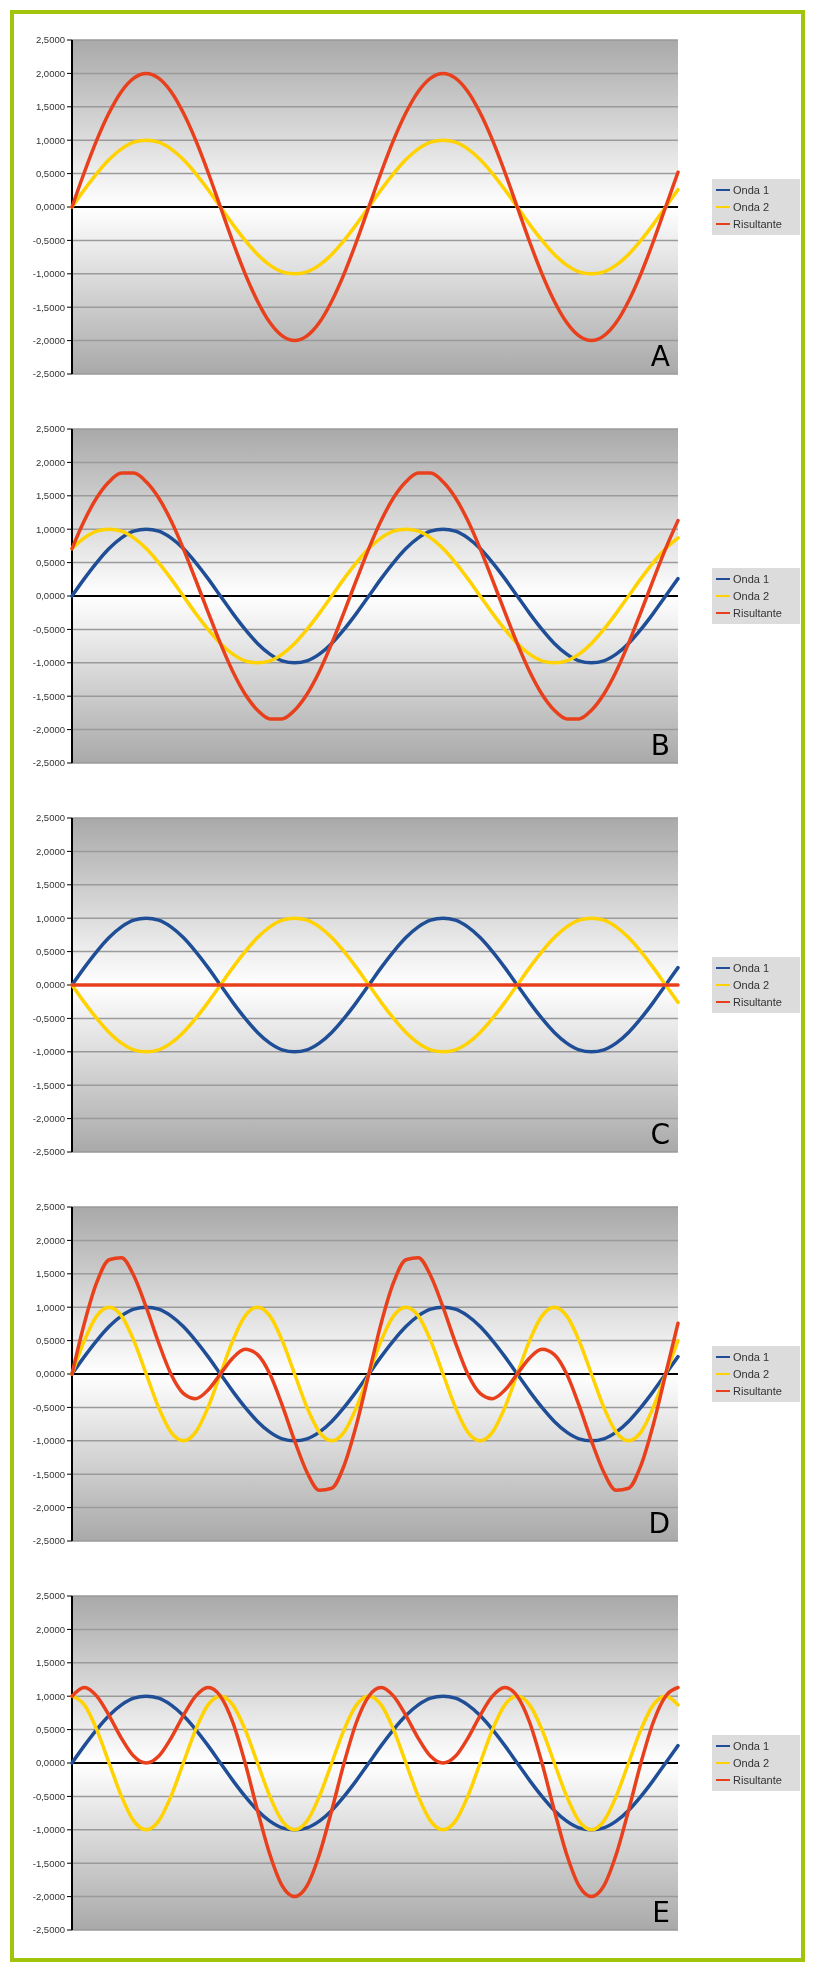 The height and width of the screenshot is (1972, 815). I want to click on annotation: E, so click(661, 1912).